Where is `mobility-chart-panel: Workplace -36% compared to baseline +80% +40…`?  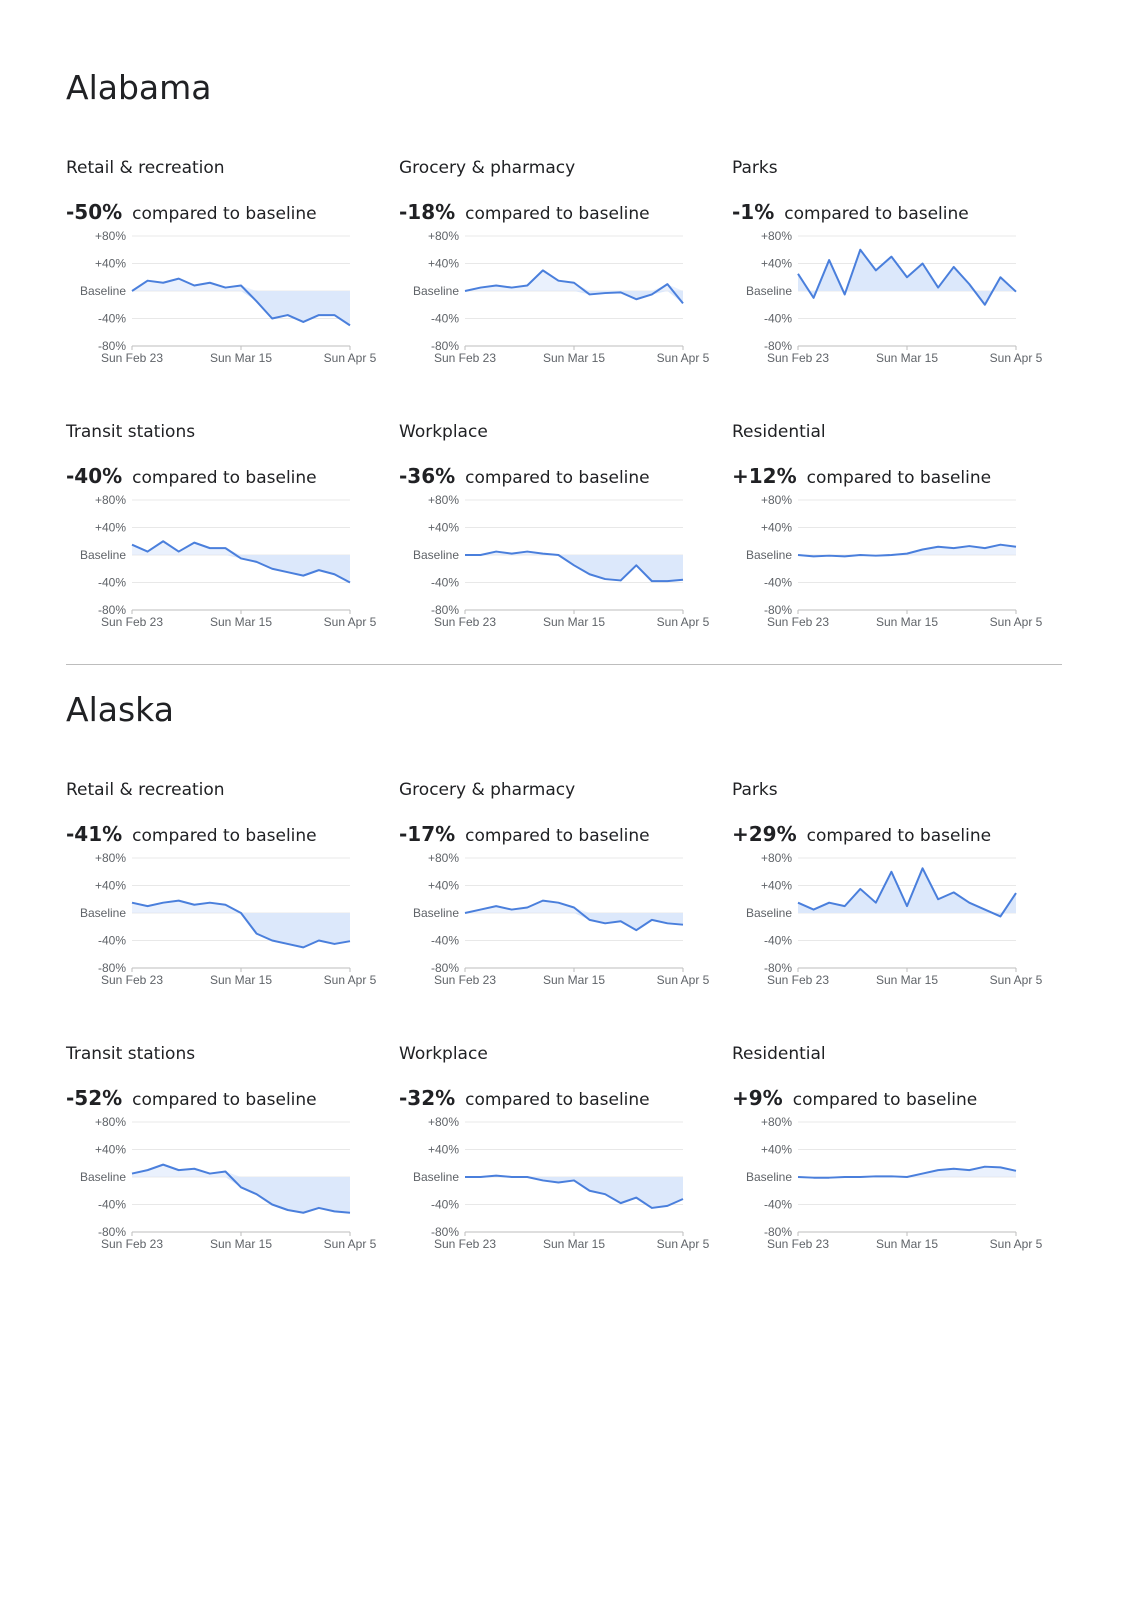 mobility-chart-panel: Workplace -36% compared to baseline +80% +40… is located at coordinates (559, 542).